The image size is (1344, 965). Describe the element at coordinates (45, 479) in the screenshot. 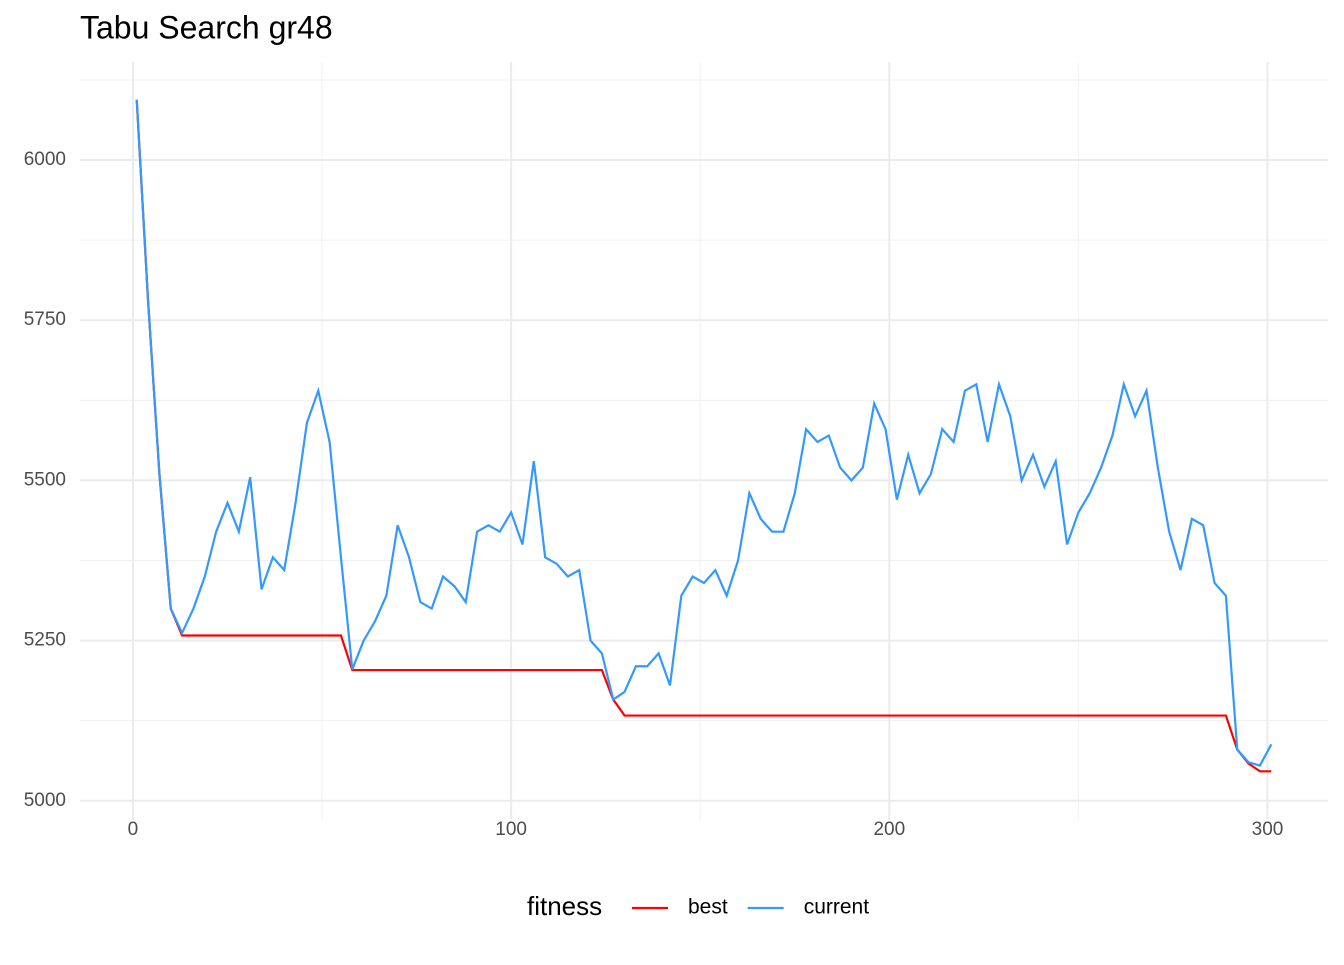

I see `y-tick-label: 5500` at that location.